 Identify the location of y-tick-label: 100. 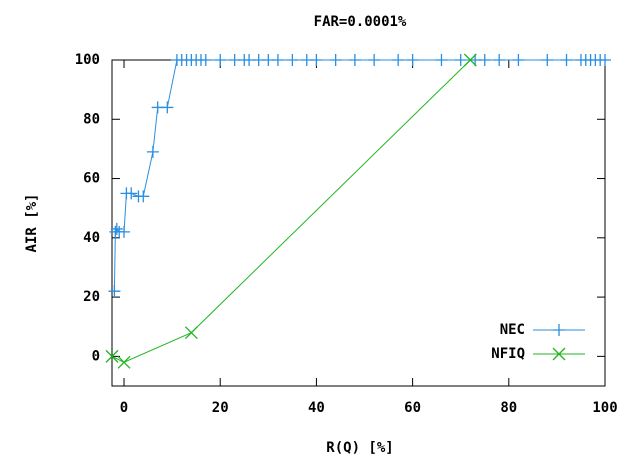
(87, 60).